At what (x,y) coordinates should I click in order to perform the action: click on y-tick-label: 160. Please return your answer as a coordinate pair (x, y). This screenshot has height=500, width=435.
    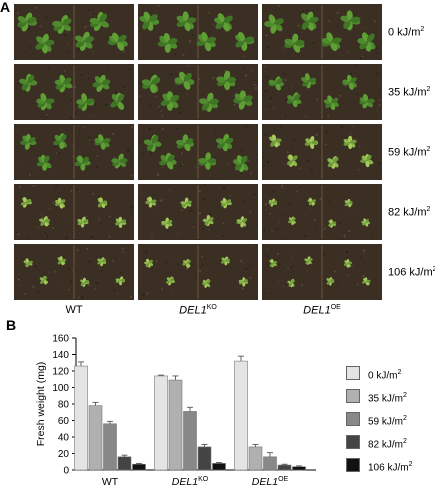
    Looking at the image, I should click on (60, 339).